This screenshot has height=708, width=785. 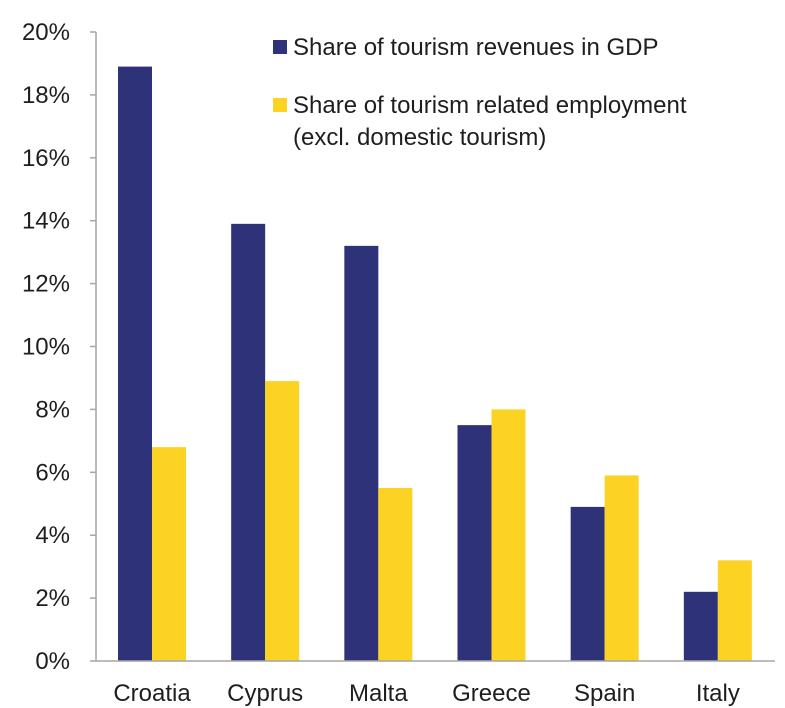 I want to click on x-tick-label-italy: Italy, so click(x=718, y=693).